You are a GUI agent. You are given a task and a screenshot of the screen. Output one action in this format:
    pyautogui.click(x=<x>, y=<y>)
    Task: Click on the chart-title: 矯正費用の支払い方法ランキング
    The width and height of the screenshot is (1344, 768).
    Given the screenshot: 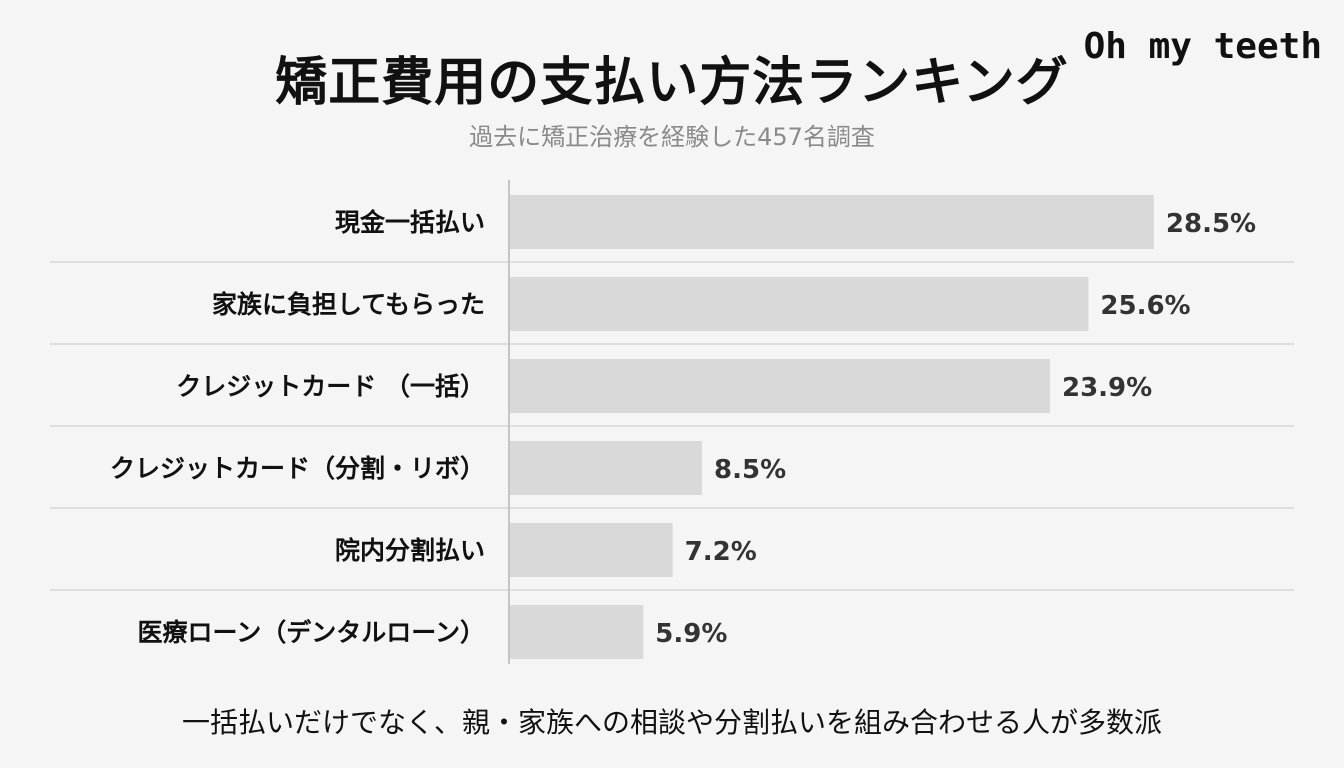 What is the action you would take?
    pyautogui.click(x=672, y=83)
    